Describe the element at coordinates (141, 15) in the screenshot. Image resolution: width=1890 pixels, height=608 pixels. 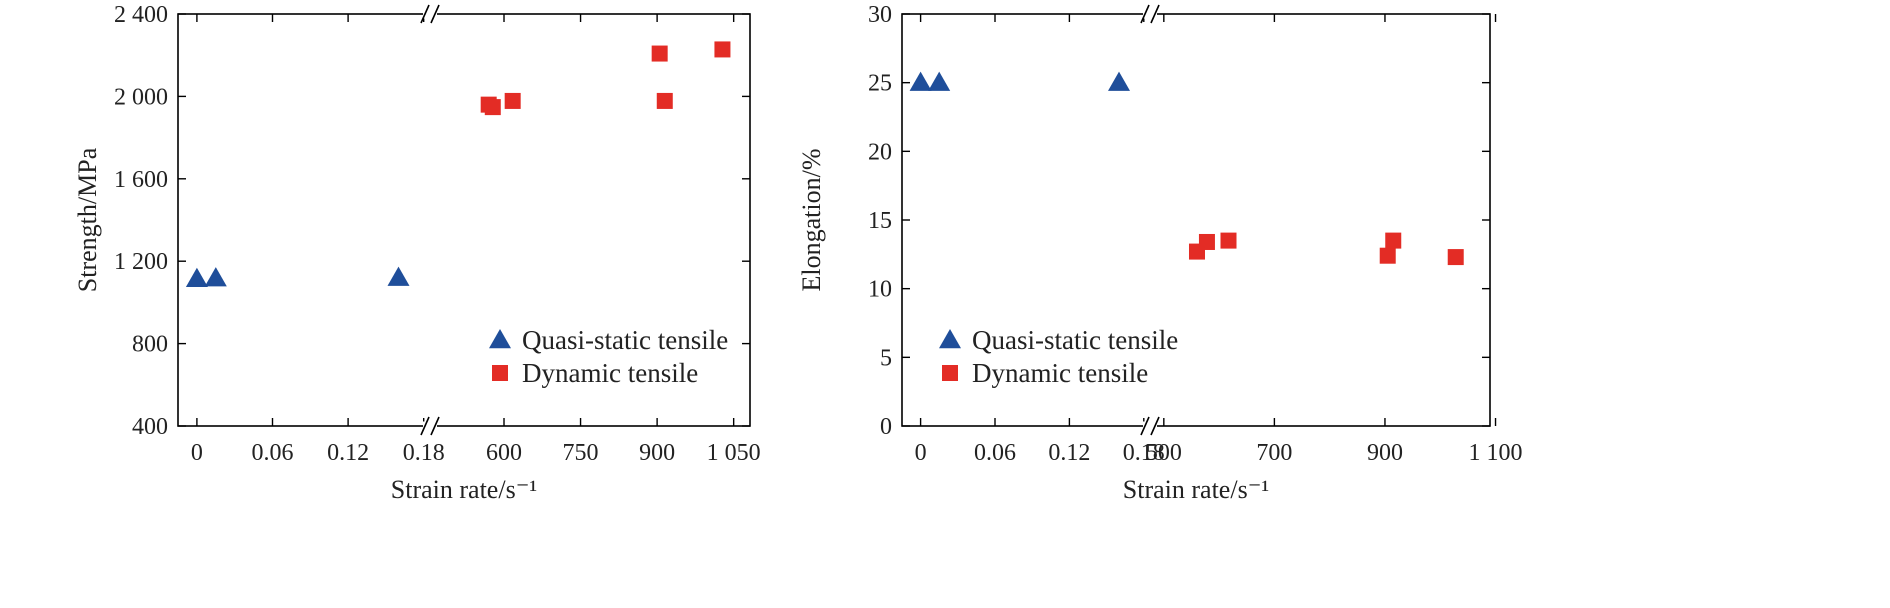
I see `y-tick-label: 2 400` at that location.